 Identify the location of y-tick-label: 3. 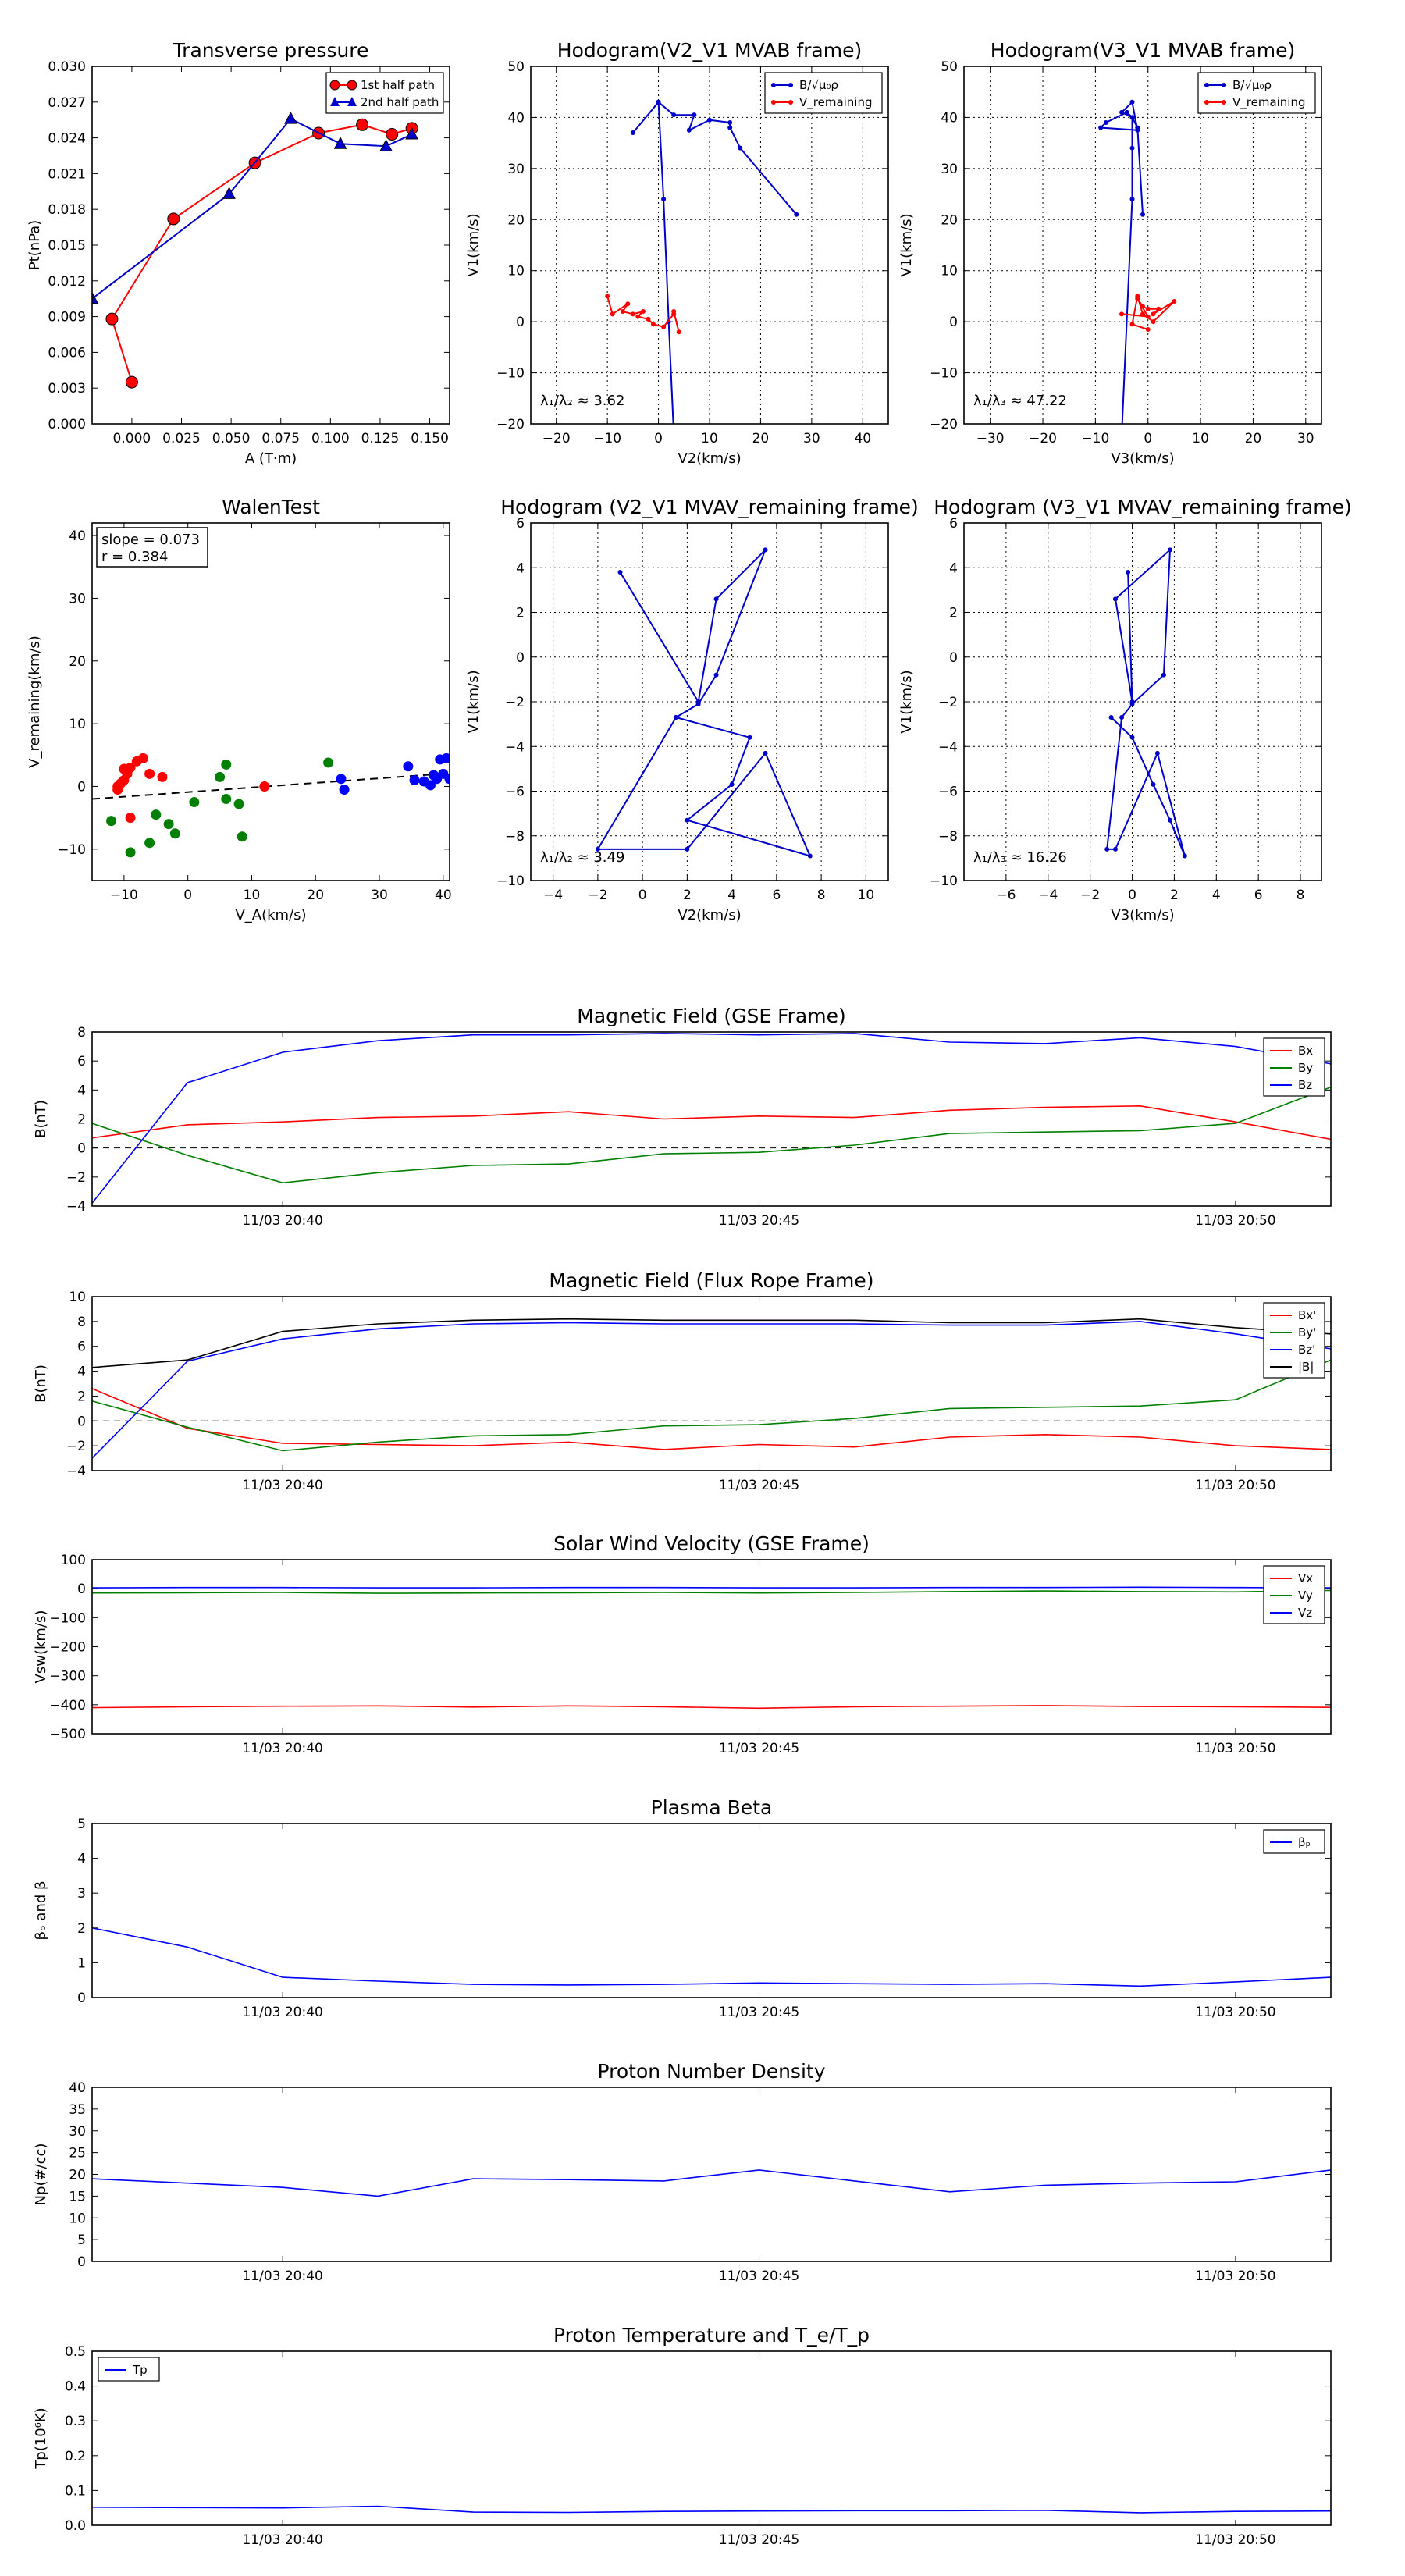
(81, 1894).